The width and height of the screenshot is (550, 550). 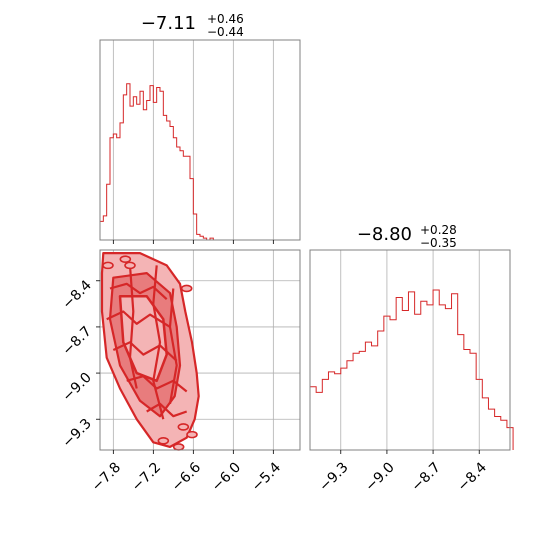 I want to click on param2-title-lower: −0.35, so click(x=438, y=243).